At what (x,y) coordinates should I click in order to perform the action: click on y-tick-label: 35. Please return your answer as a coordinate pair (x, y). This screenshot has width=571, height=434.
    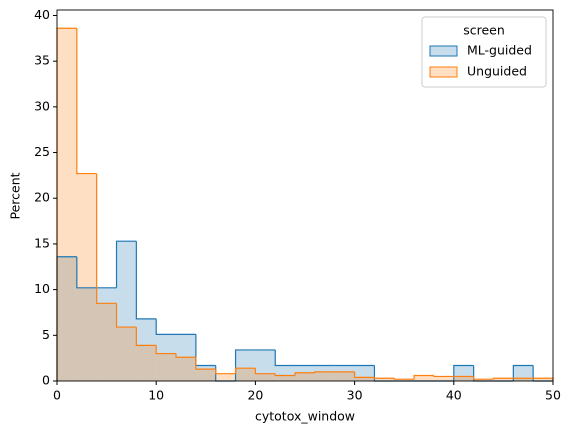
    Looking at the image, I should click on (42, 60).